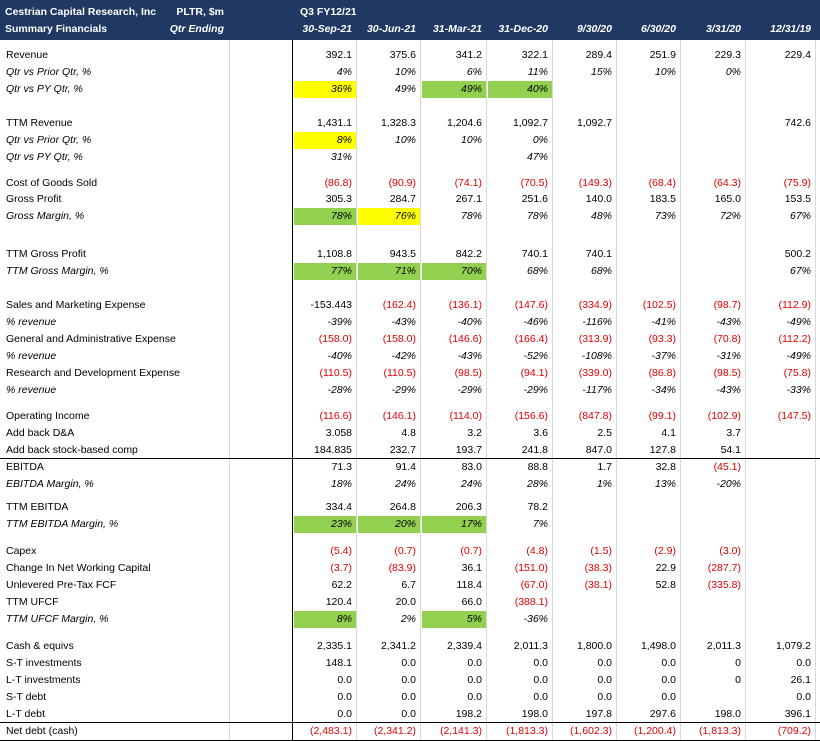  What do you see at coordinates (457, 29) in the screenshot?
I see `column-header: 31-Mar-21` at bounding box center [457, 29].